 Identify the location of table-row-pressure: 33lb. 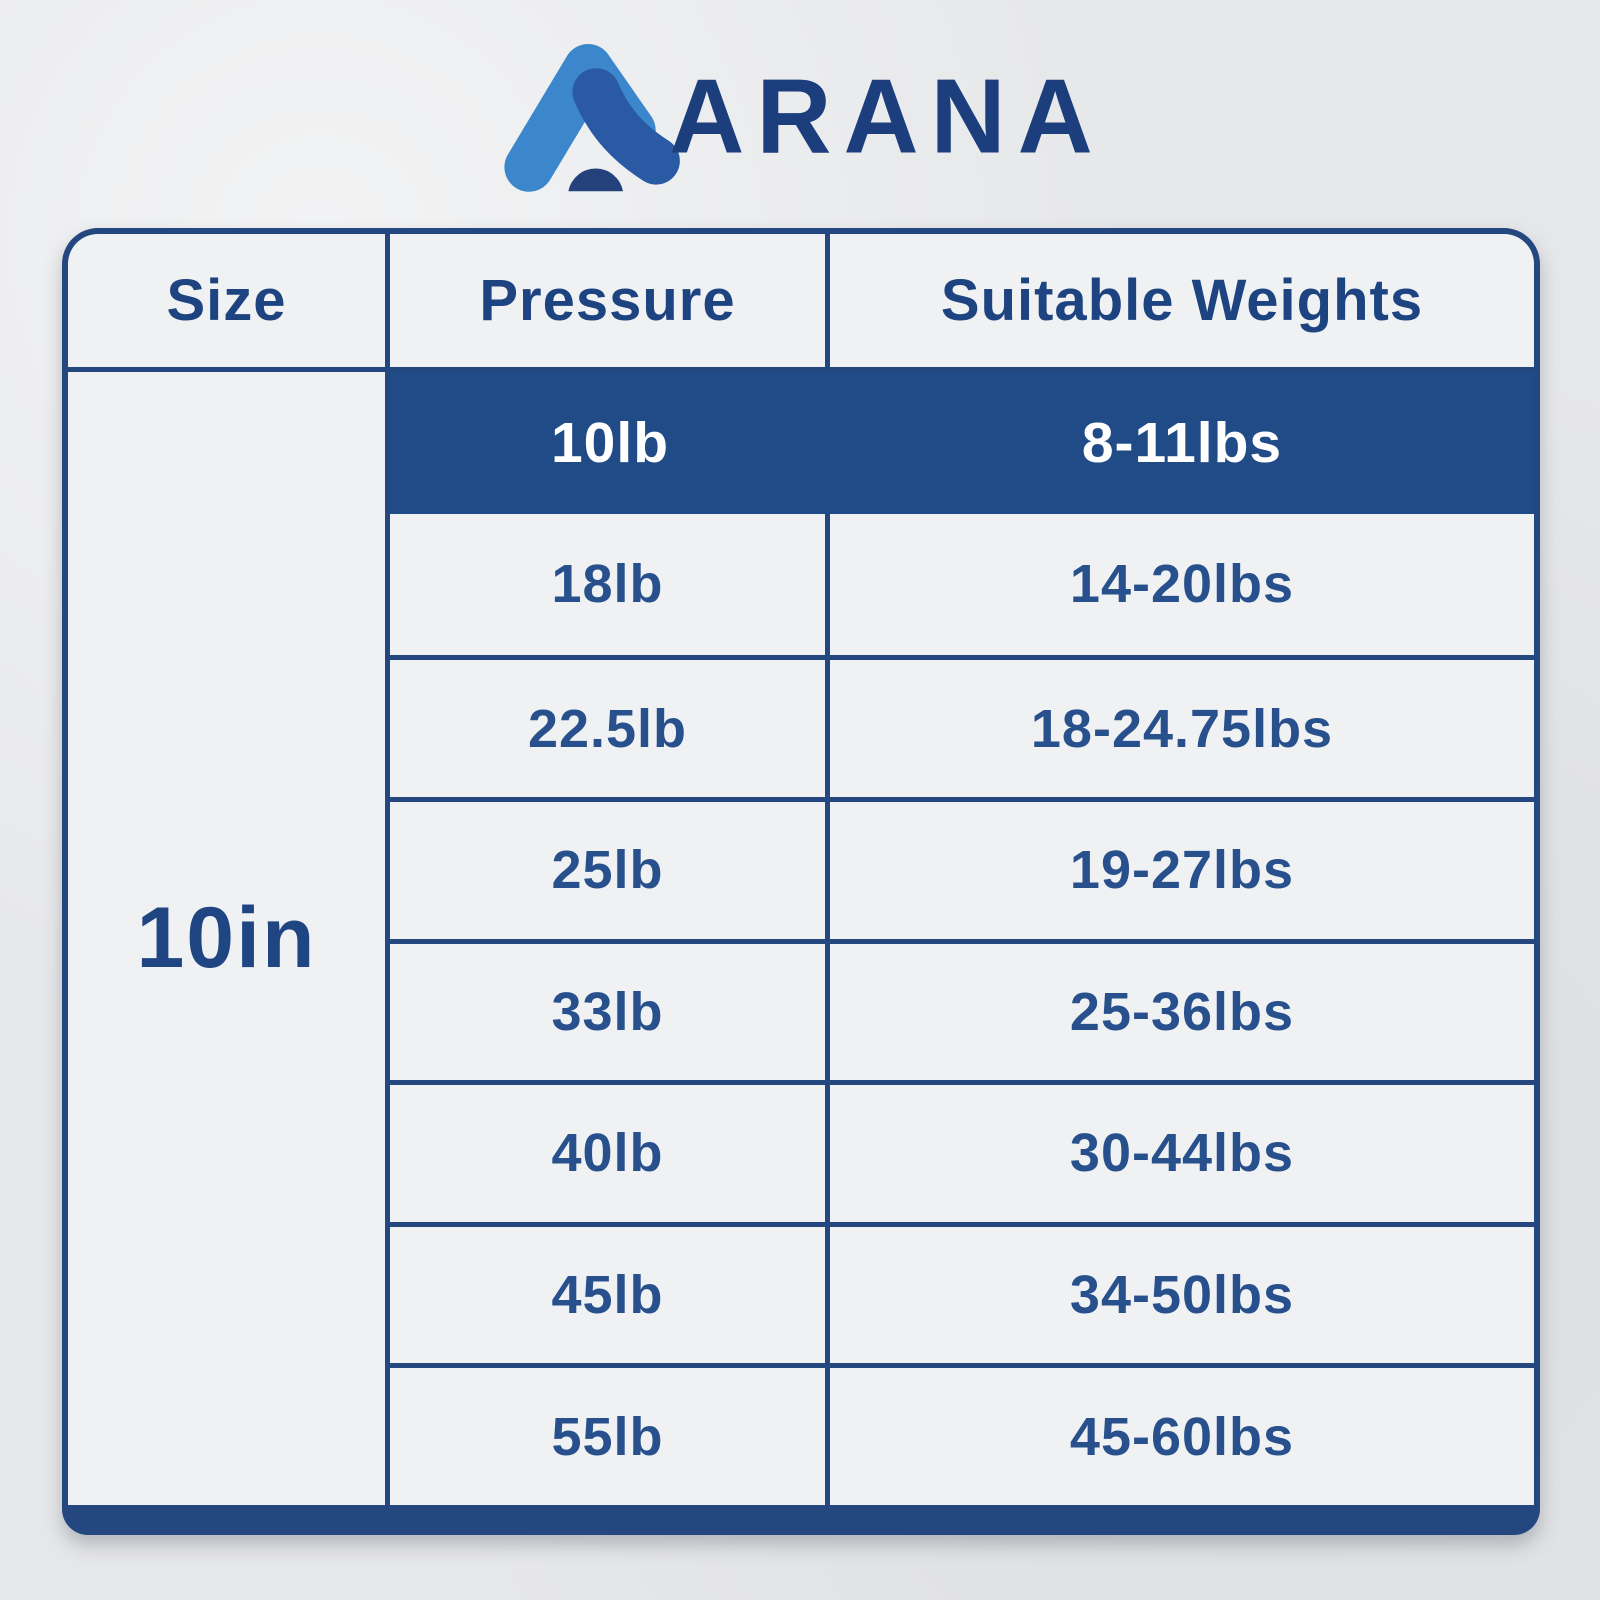
(610, 1009).